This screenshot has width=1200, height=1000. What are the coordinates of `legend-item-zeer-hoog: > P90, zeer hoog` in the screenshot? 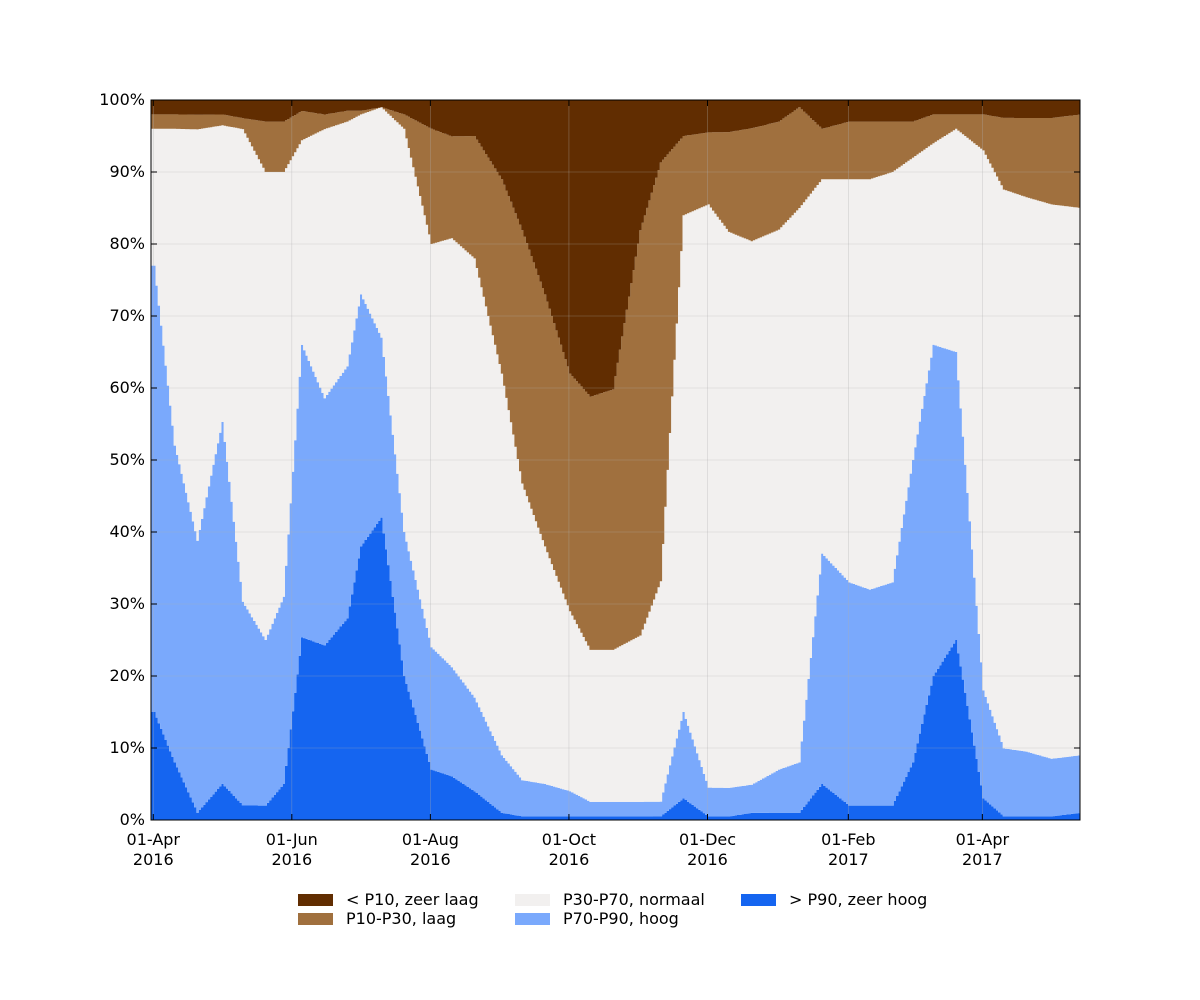 It's located at (834, 899).